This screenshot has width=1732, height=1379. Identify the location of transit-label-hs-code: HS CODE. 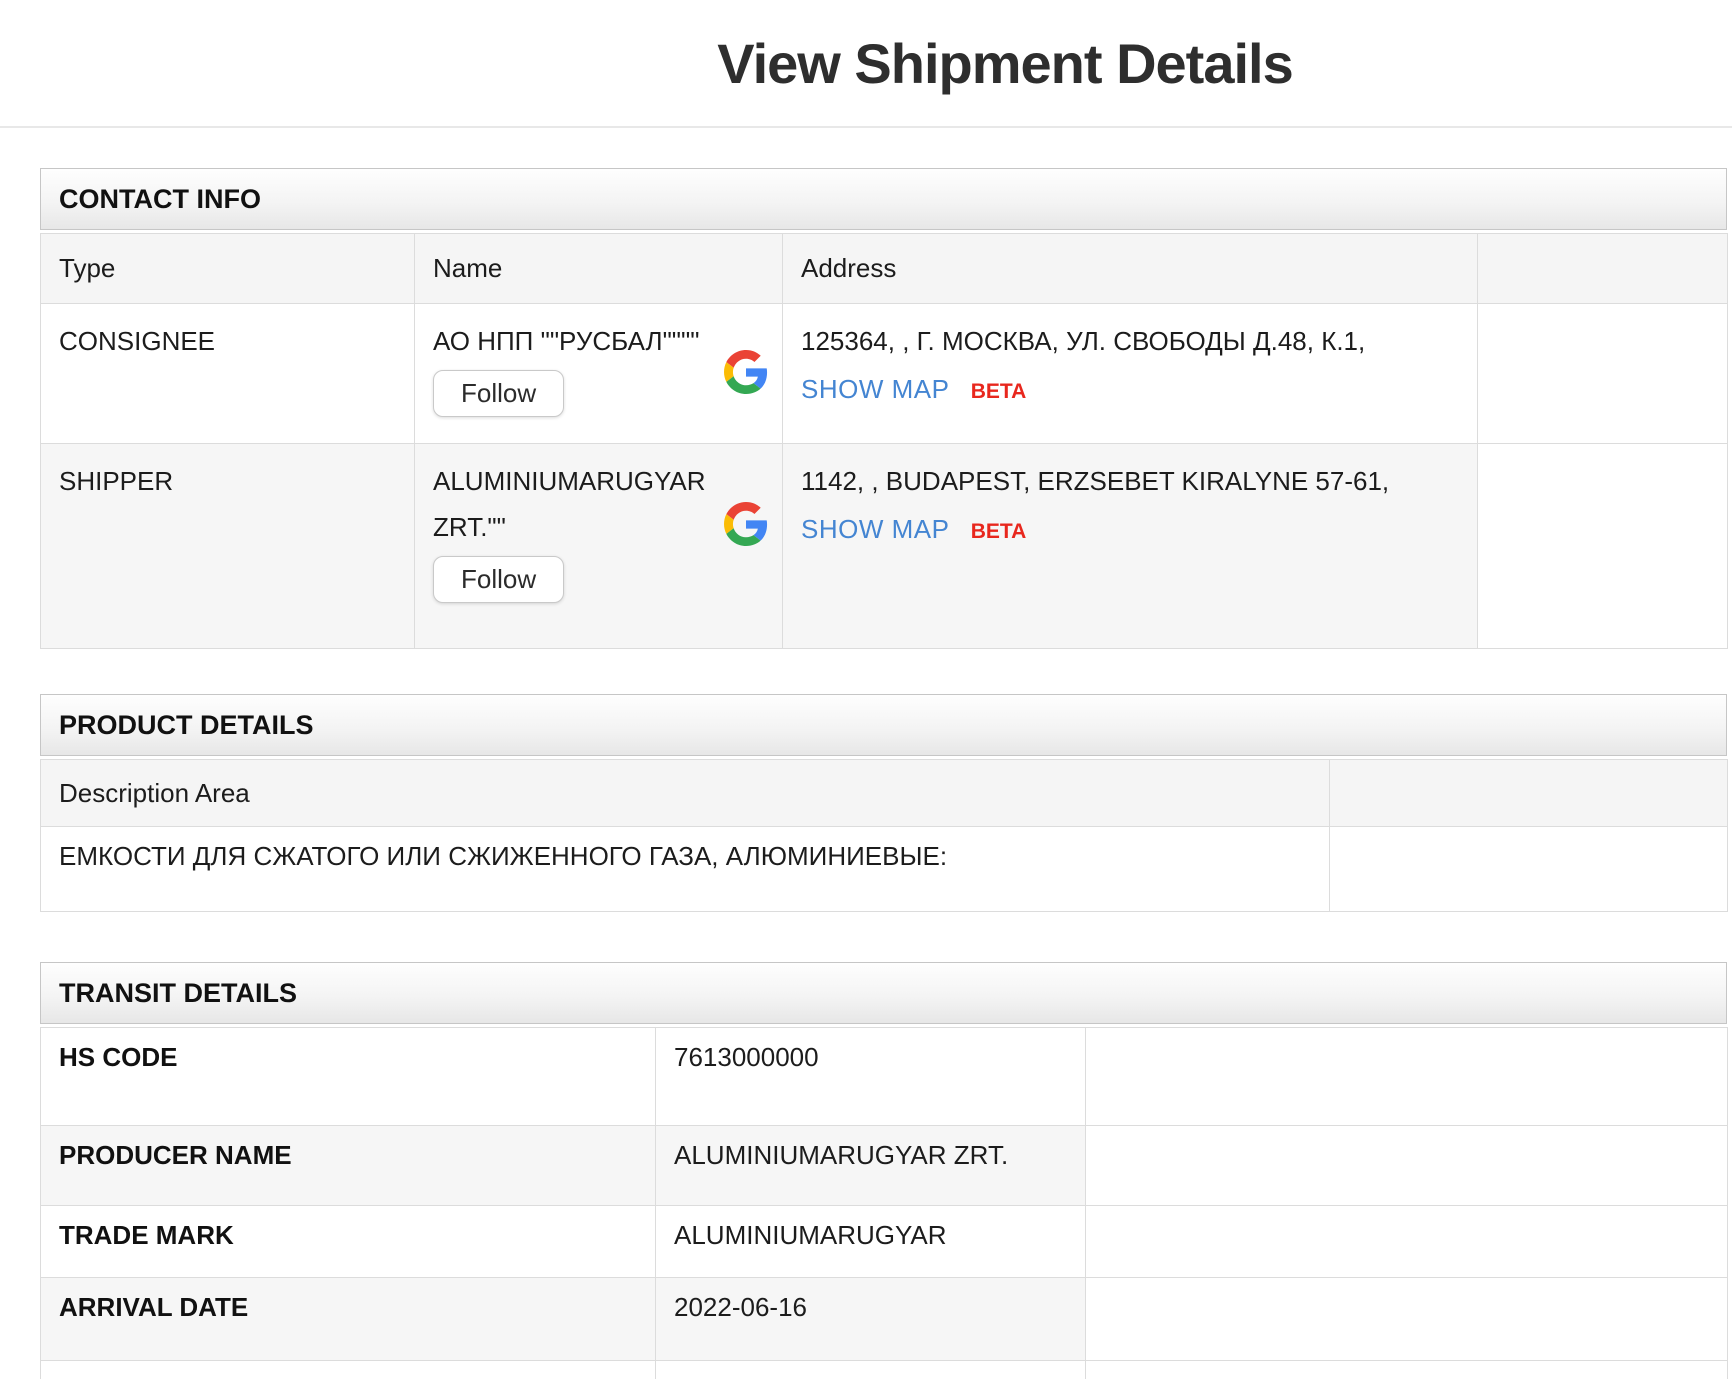
(348, 1076).